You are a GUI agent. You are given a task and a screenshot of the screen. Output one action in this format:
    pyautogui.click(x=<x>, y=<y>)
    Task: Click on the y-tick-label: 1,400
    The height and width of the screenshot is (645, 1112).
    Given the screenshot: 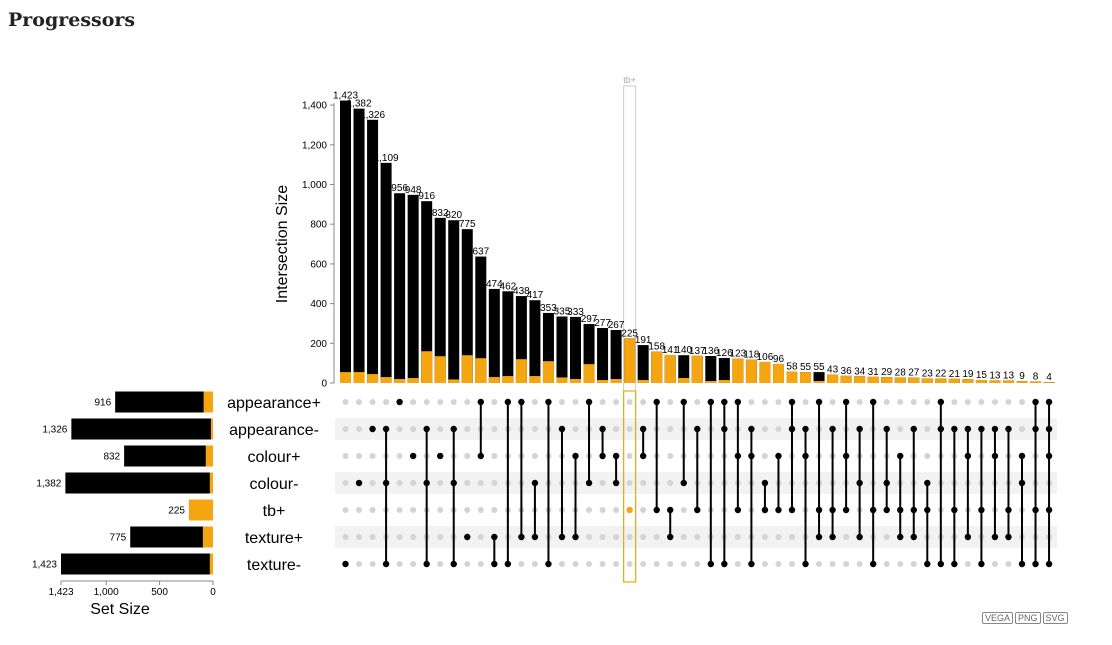 What is the action you would take?
    pyautogui.click(x=314, y=106)
    